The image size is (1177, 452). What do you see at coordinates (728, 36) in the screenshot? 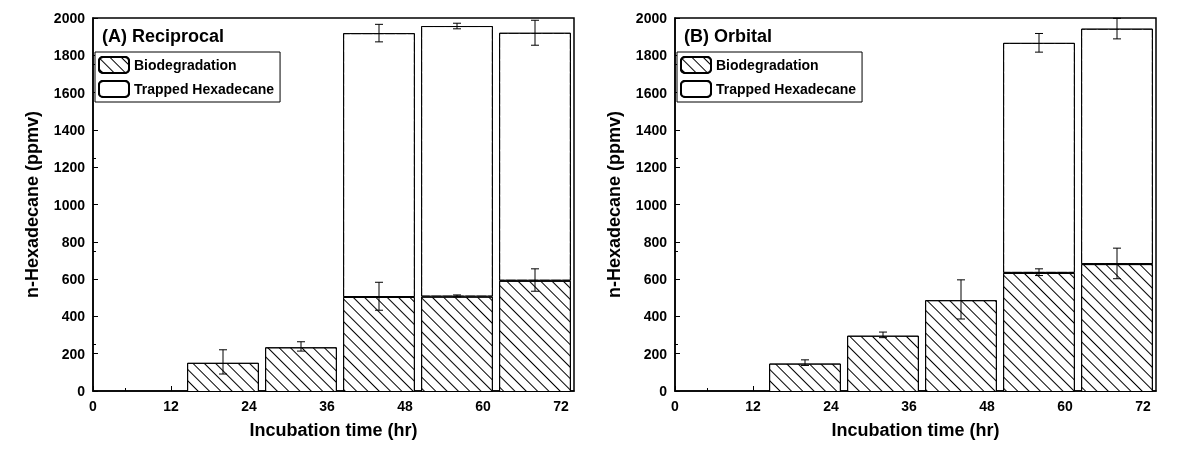
I see `chart-title: (B) Orbital` at bounding box center [728, 36].